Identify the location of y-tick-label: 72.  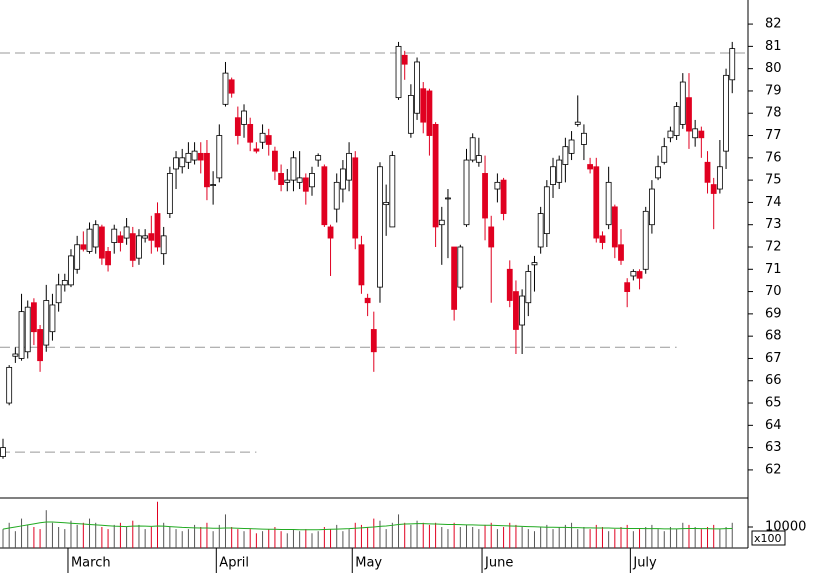
(773, 246).